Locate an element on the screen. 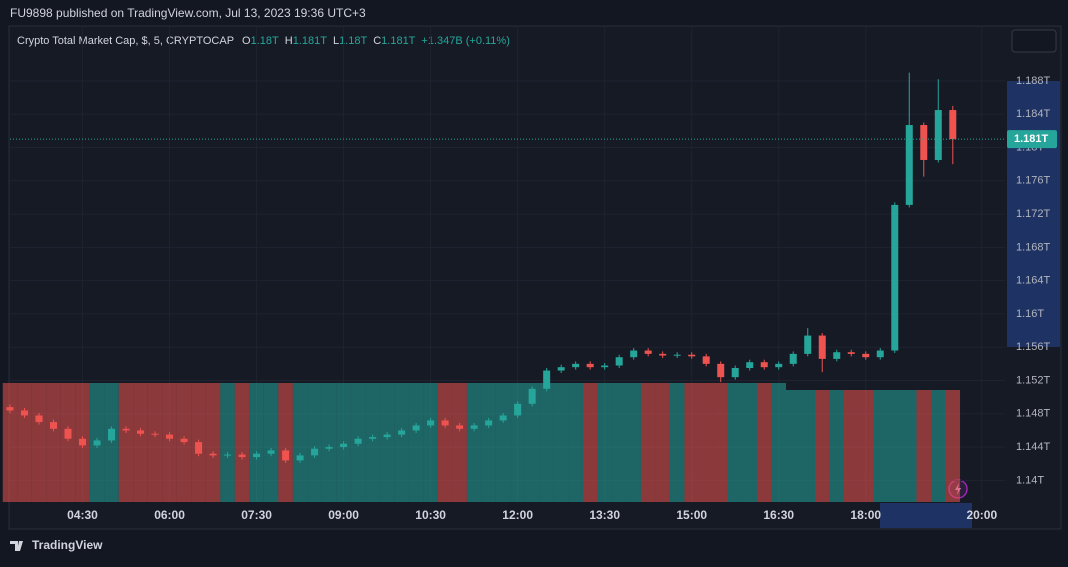 Image resolution: width=1068 pixels, height=567 pixels. x-tick-label: 18:00 is located at coordinates (865, 515).